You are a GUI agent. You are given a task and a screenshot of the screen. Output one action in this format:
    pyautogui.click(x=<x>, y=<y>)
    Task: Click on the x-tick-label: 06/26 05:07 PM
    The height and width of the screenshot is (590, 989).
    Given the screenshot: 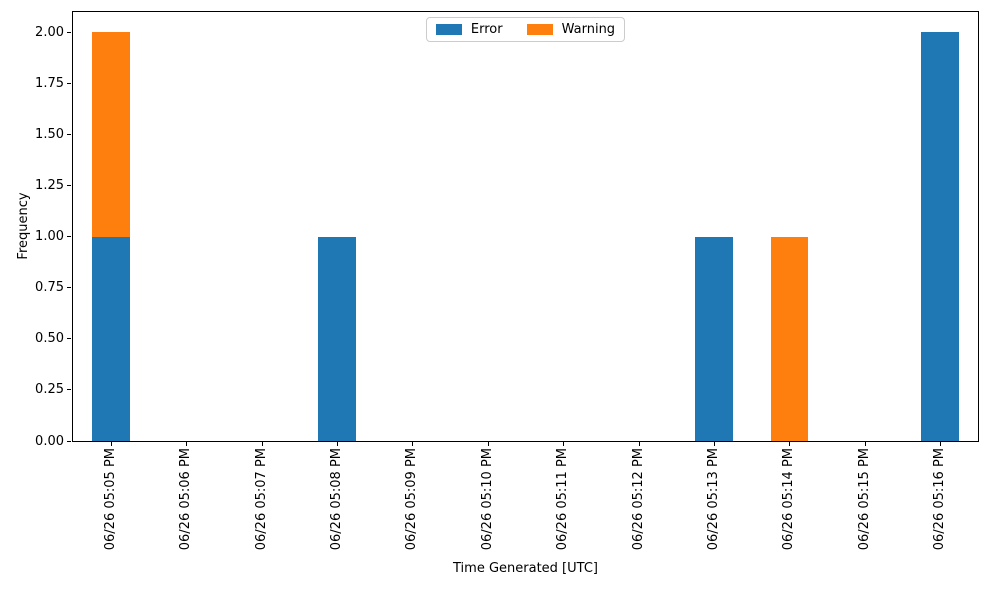 What is the action you would take?
    pyautogui.click(x=261, y=499)
    